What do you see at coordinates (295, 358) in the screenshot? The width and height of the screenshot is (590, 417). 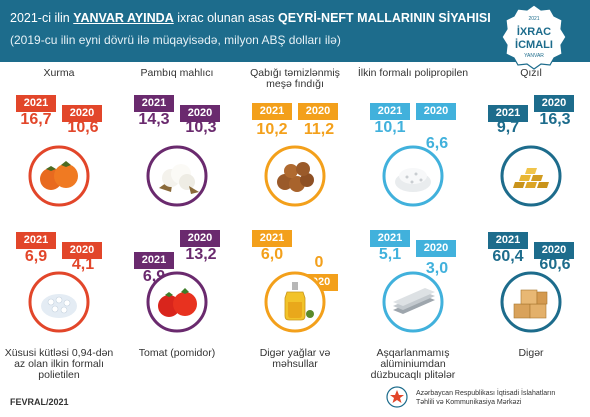 I see `item-name: Digər yağlar və məhsullar` at bounding box center [295, 358].